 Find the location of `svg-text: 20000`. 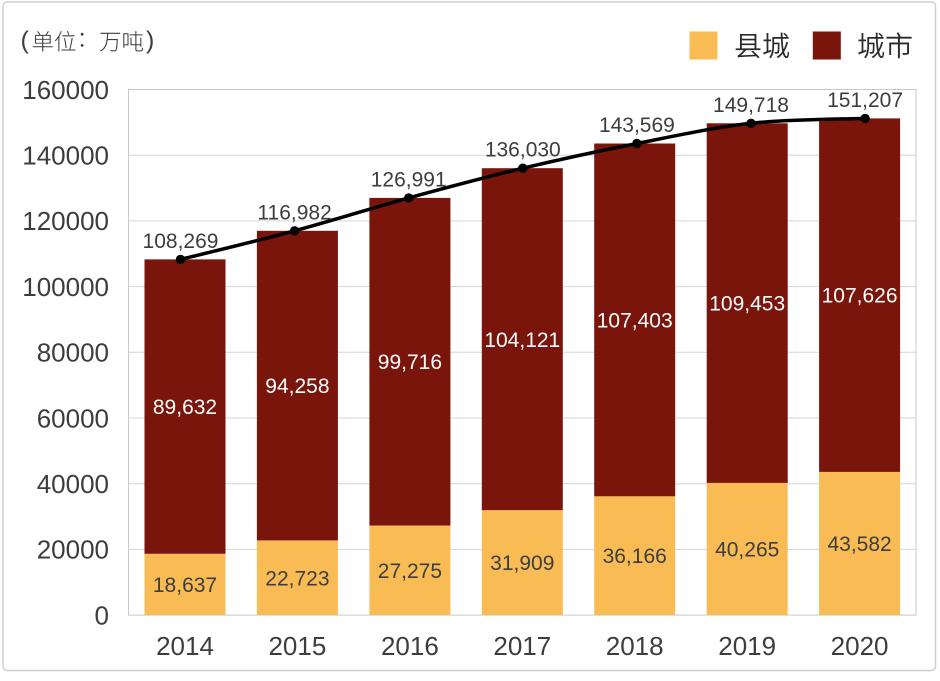

svg-text: 20000 is located at coordinates (73, 550).